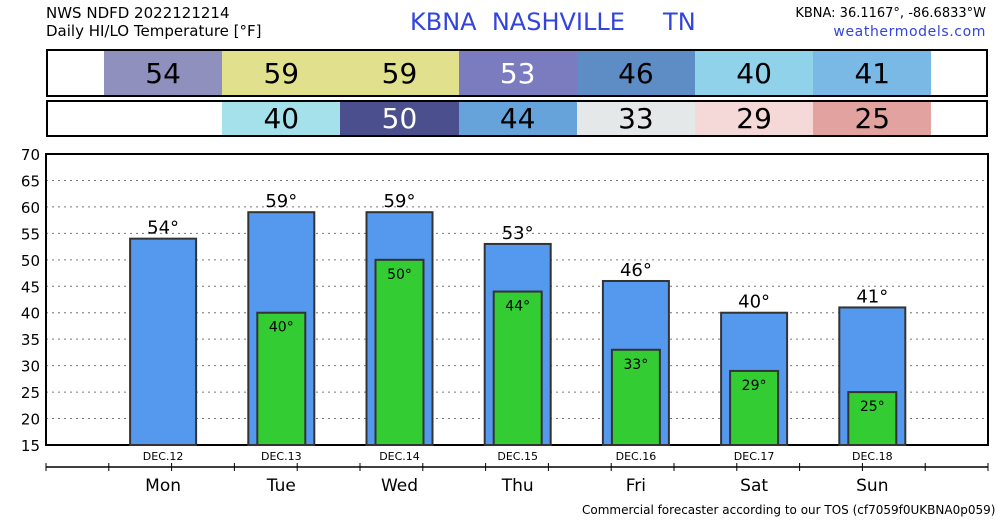 The height and width of the screenshot is (520, 1000). What do you see at coordinates (909, 32) in the screenshot?
I see `site-link: weathermodels.com` at bounding box center [909, 32].